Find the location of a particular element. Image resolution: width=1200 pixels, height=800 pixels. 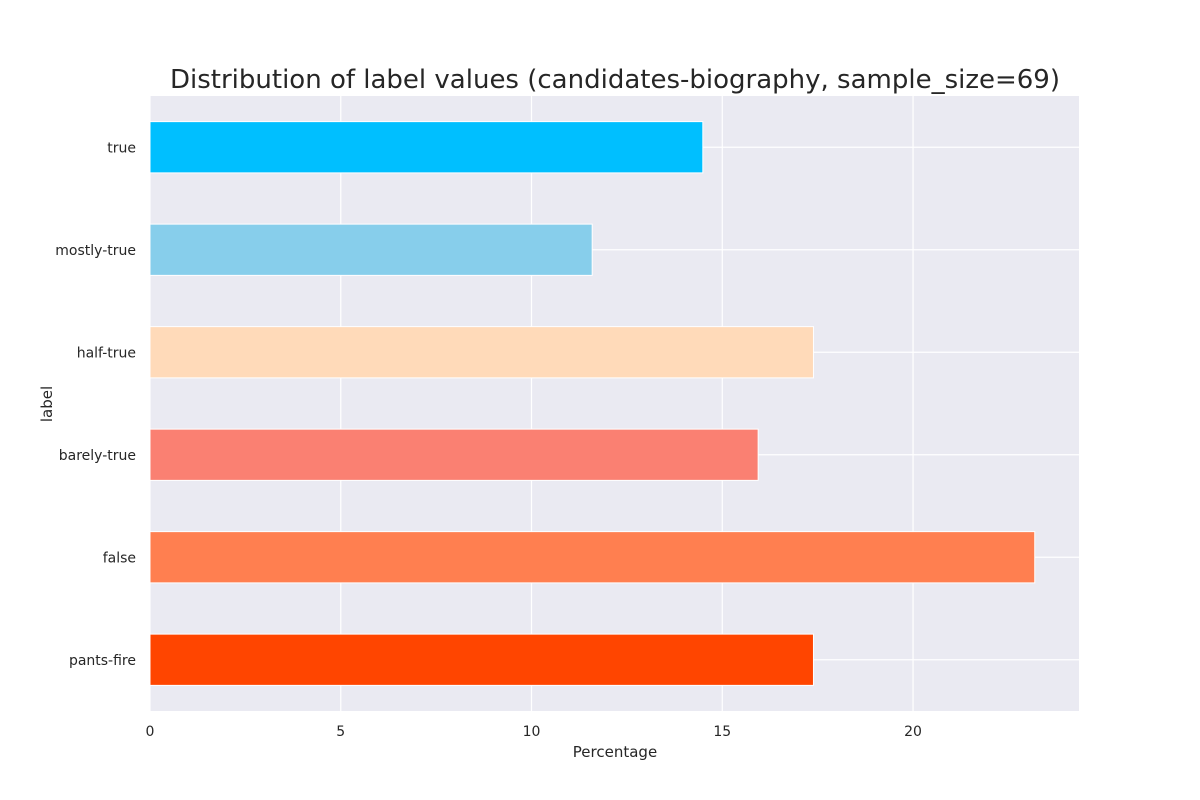

x-tick-labels: 0 5 10 15 20 is located at coordinates (534, 732).